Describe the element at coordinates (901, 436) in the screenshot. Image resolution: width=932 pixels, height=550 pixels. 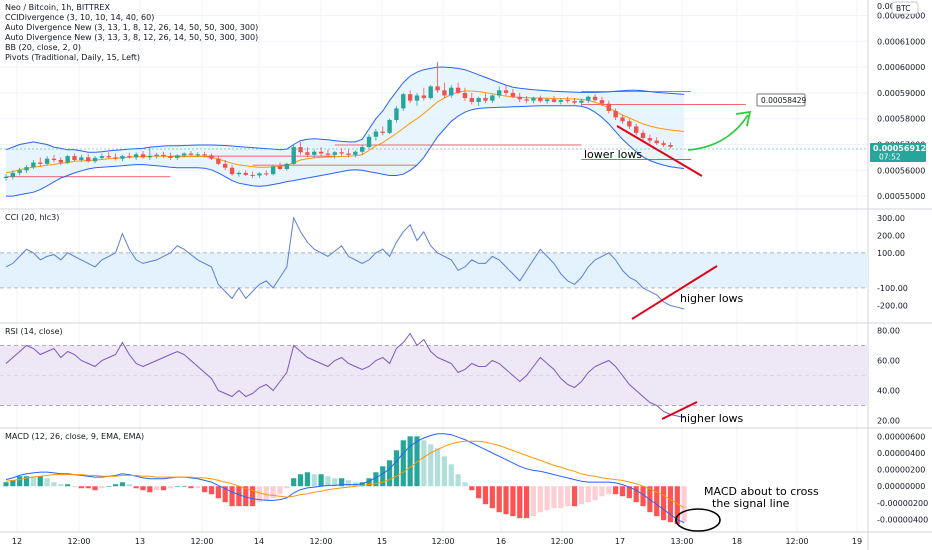
I see `y-tick-label: 0.00000600` at that location.